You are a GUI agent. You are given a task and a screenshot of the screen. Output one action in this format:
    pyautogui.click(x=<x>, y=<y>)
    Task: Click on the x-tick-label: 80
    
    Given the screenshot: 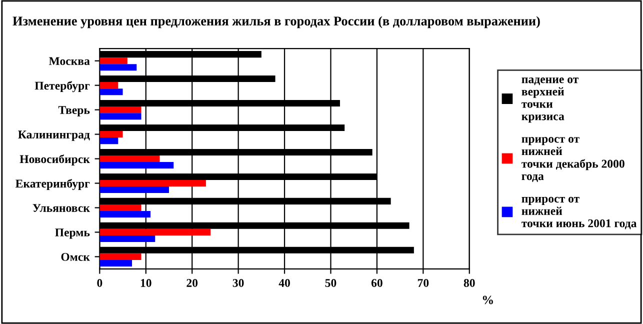 What is the action you would take?
    pyautogui.click(x=469, y=282)
    